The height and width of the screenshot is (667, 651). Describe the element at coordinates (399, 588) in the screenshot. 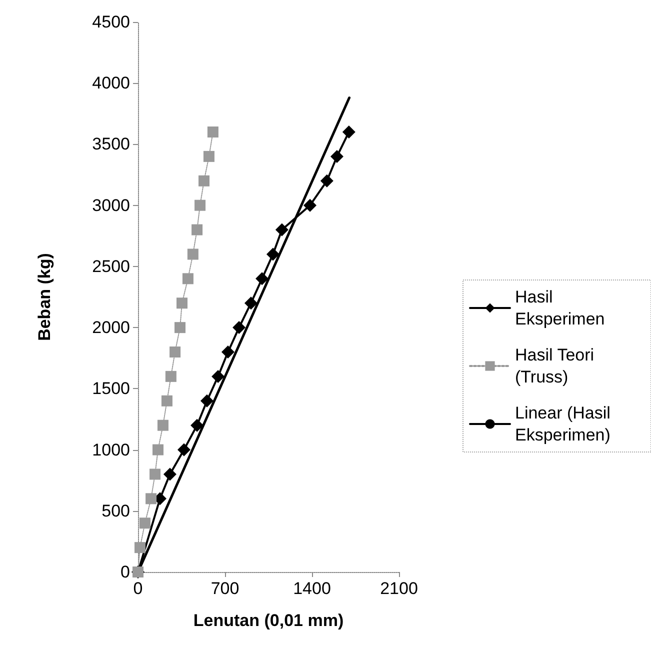

I see `x-tick-label: 2100` at that location.